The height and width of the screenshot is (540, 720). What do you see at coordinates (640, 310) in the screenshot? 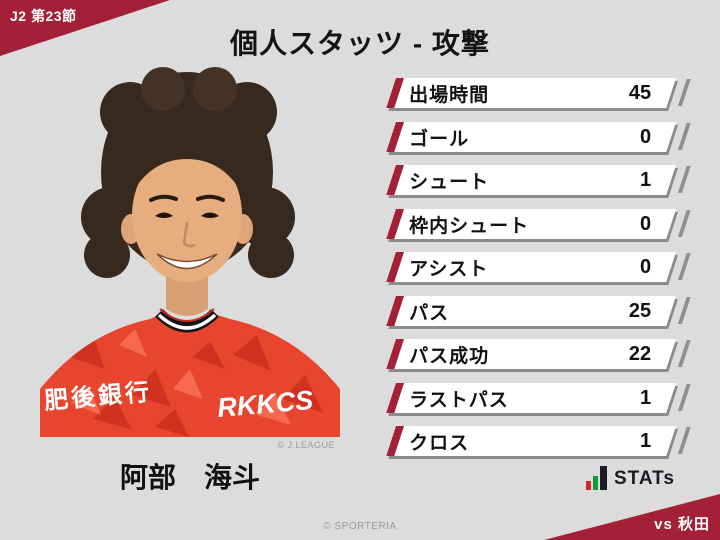
I see `stat-value: 25` at bounding box center [640, 310].